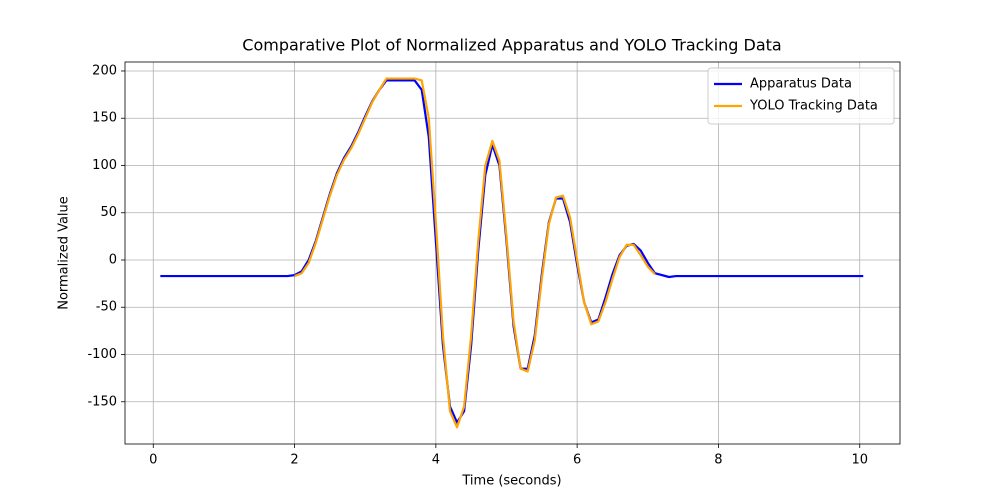 The height and width of the screenshot is (500, 1000). What do you see at coordinates (153, 460) in the screenshot?
I see `x-tick-label: 0` at bounding box center [153, 460].